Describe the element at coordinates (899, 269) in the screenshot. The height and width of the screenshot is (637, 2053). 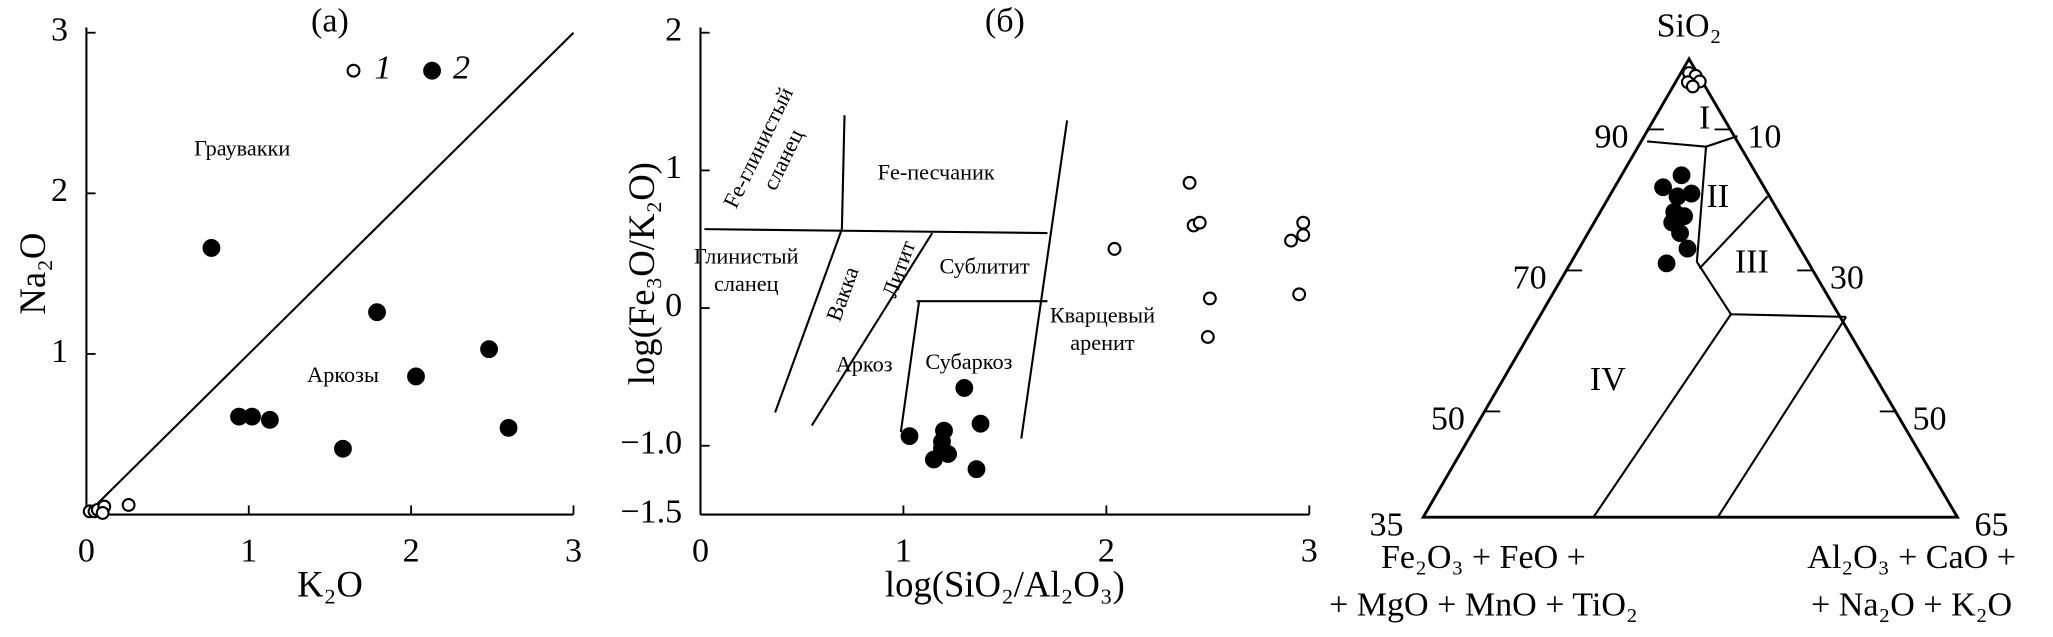
I see `region-label: Литит` at that location.